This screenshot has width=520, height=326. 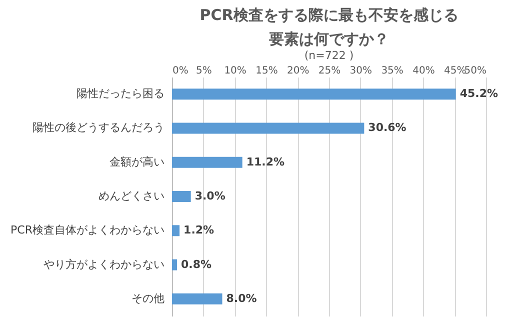 I want to click on data-label: 3.0%, so click(x=210, y=196).